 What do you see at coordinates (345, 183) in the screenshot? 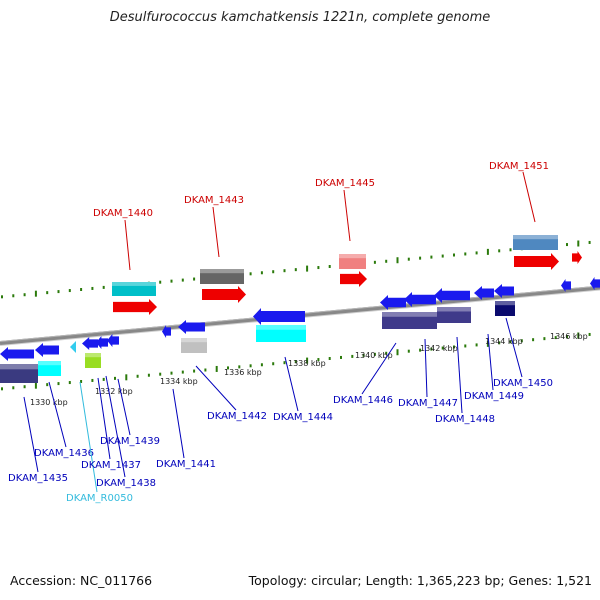
I see `gene-label-dkam-1445: DKAM_1445` at bounding box center [345, 183].